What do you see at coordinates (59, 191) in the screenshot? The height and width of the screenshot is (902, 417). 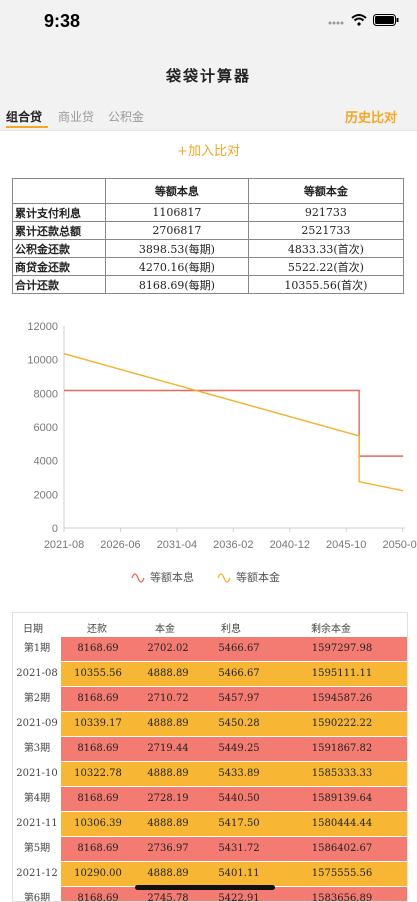 I see `summary-header-cell` at bounding box center [59, 191].